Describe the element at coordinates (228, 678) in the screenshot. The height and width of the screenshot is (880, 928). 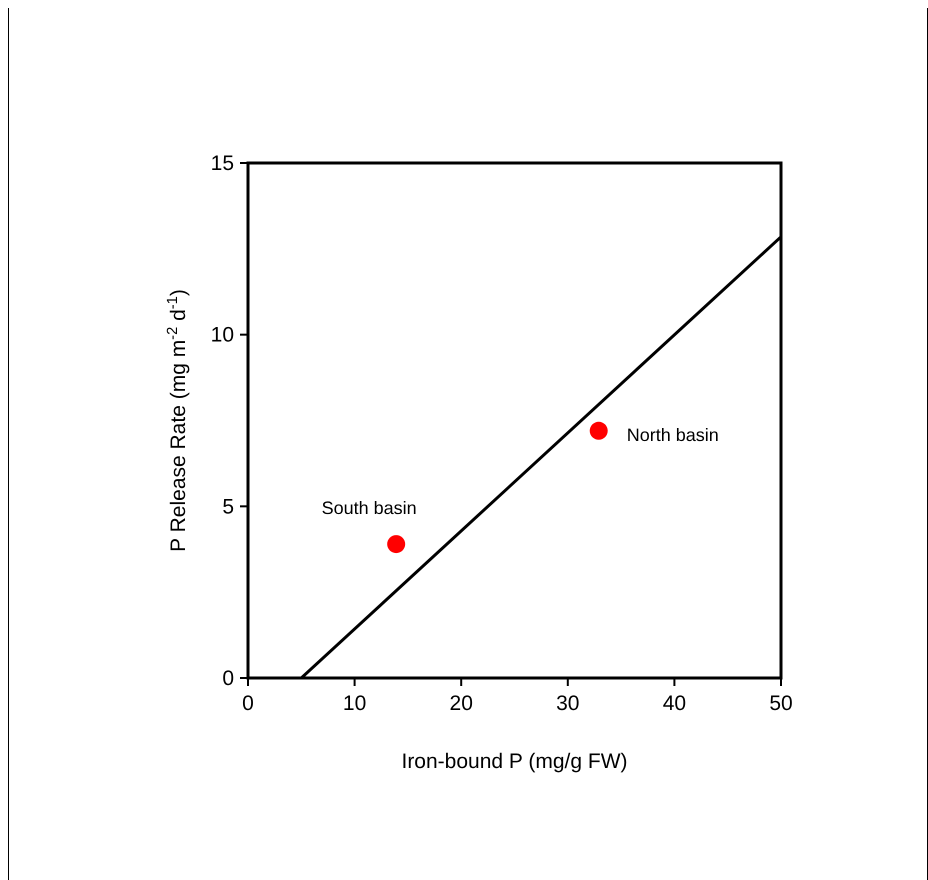
I see `y-tick-label: 0` at that location.